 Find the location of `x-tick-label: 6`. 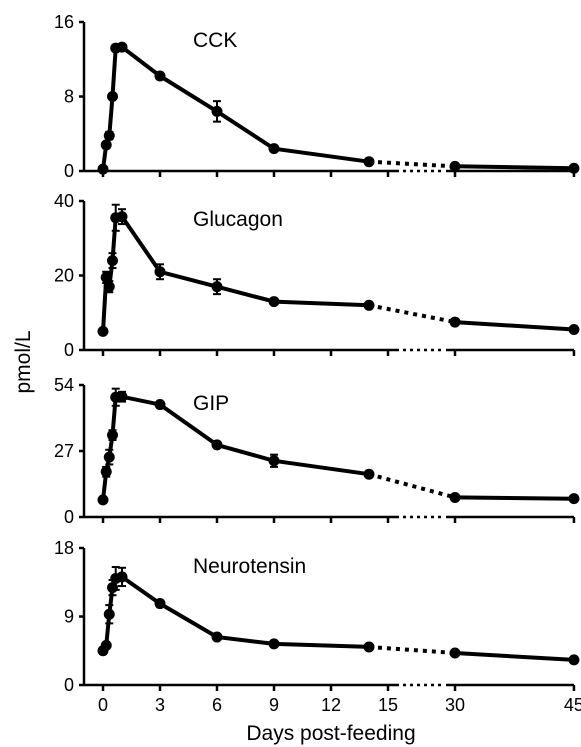

x-tick-label: 6 is located at coordinates (217, 705).